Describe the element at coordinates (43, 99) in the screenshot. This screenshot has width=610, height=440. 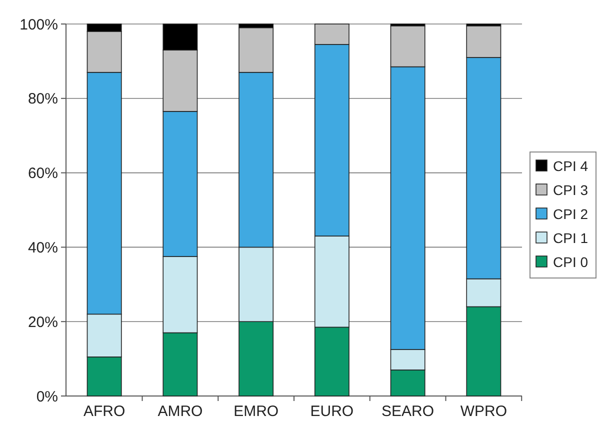
I see `y-tick-label: 80%` at that location.